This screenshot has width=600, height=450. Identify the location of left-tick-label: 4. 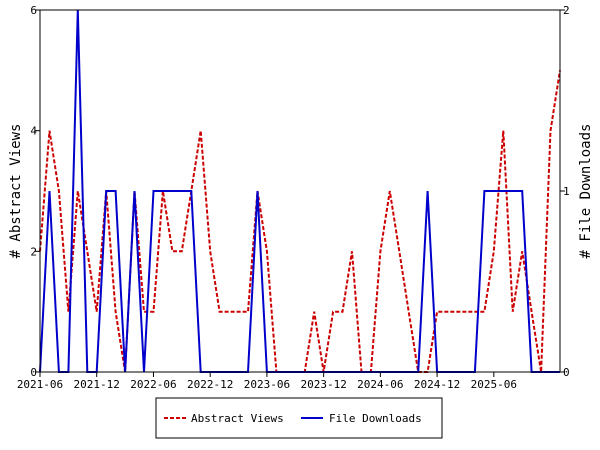
(33, 131).